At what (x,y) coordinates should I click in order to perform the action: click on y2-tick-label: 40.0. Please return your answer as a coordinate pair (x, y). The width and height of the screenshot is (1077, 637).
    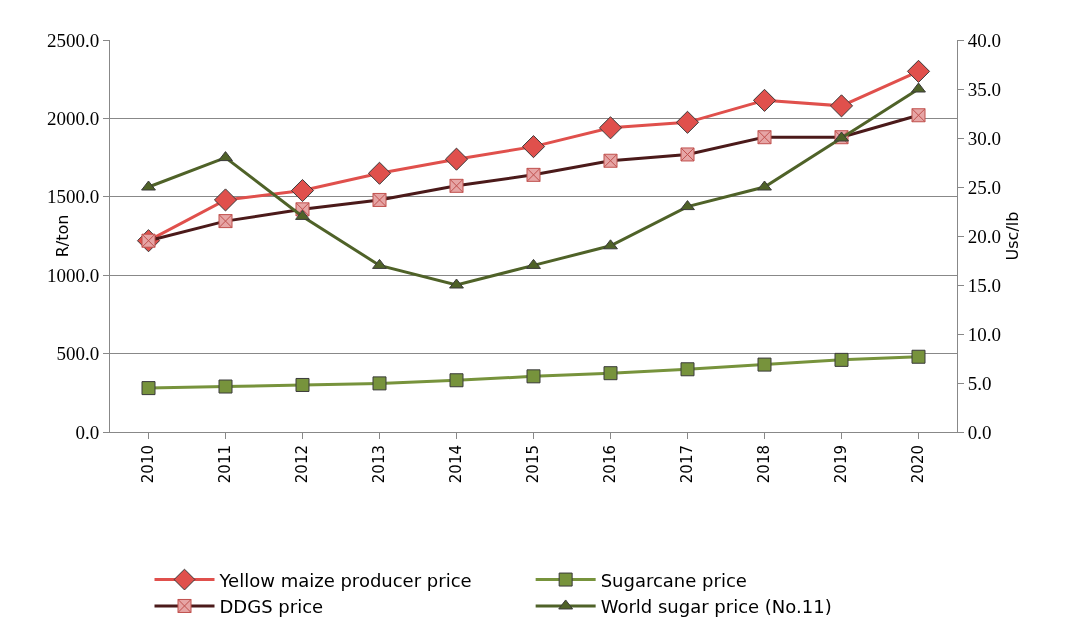
    Looking at the image, I should click on (984, 40).